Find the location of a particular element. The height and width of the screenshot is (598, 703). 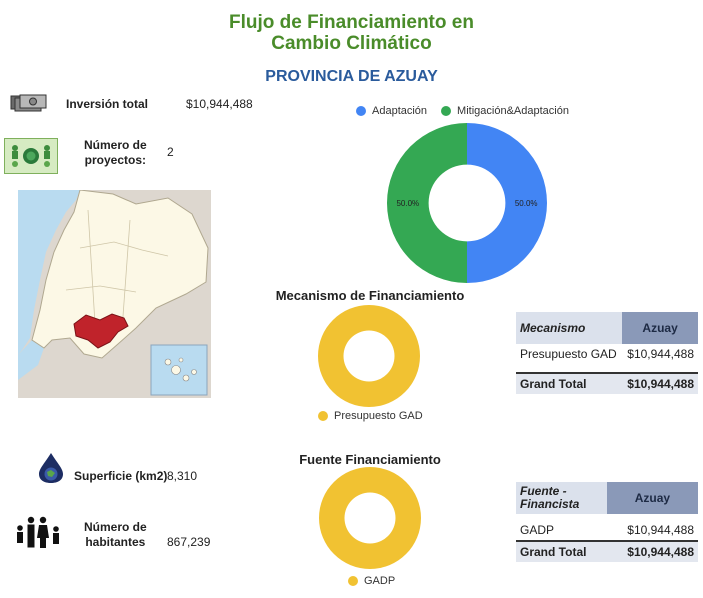

donut-slice-presupuesto-gad is located at coordinates (369, 356).